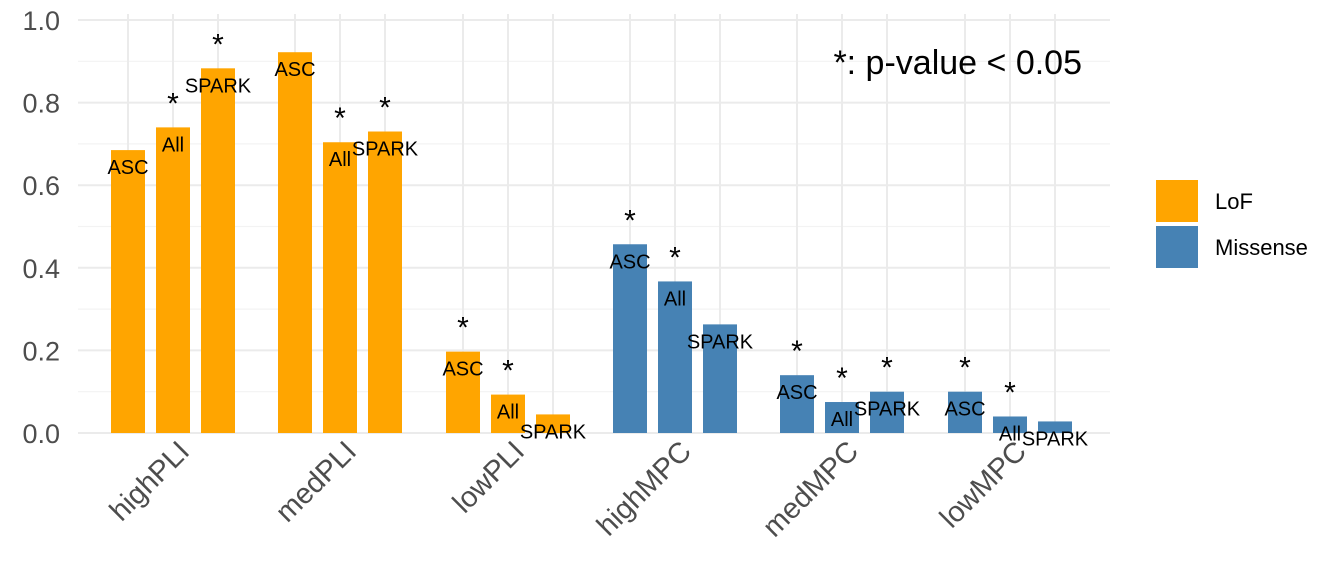 Image resolution: width=1344 pixels, height=576 pixels. I want to click on x-tick-label: highPLI, so click(150, 481).